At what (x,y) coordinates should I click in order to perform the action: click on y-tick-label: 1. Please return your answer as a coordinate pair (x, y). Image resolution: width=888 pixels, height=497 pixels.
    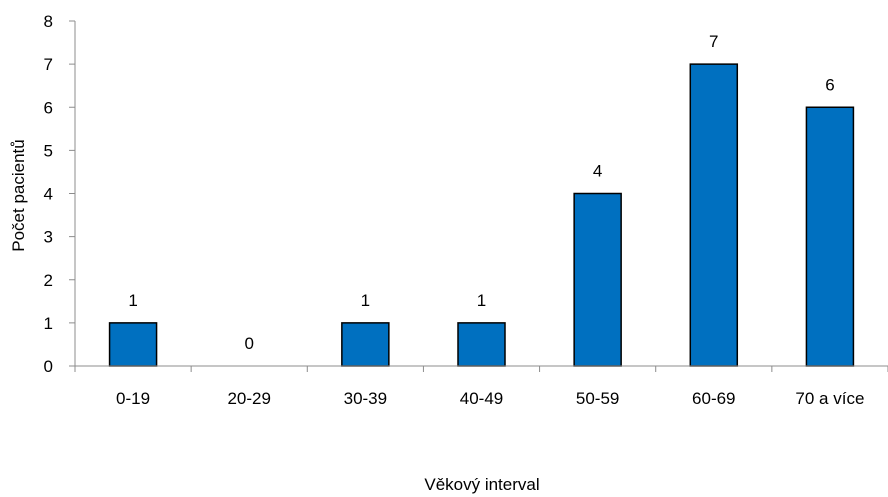
    Looking at the image, I should click on (48, 323).